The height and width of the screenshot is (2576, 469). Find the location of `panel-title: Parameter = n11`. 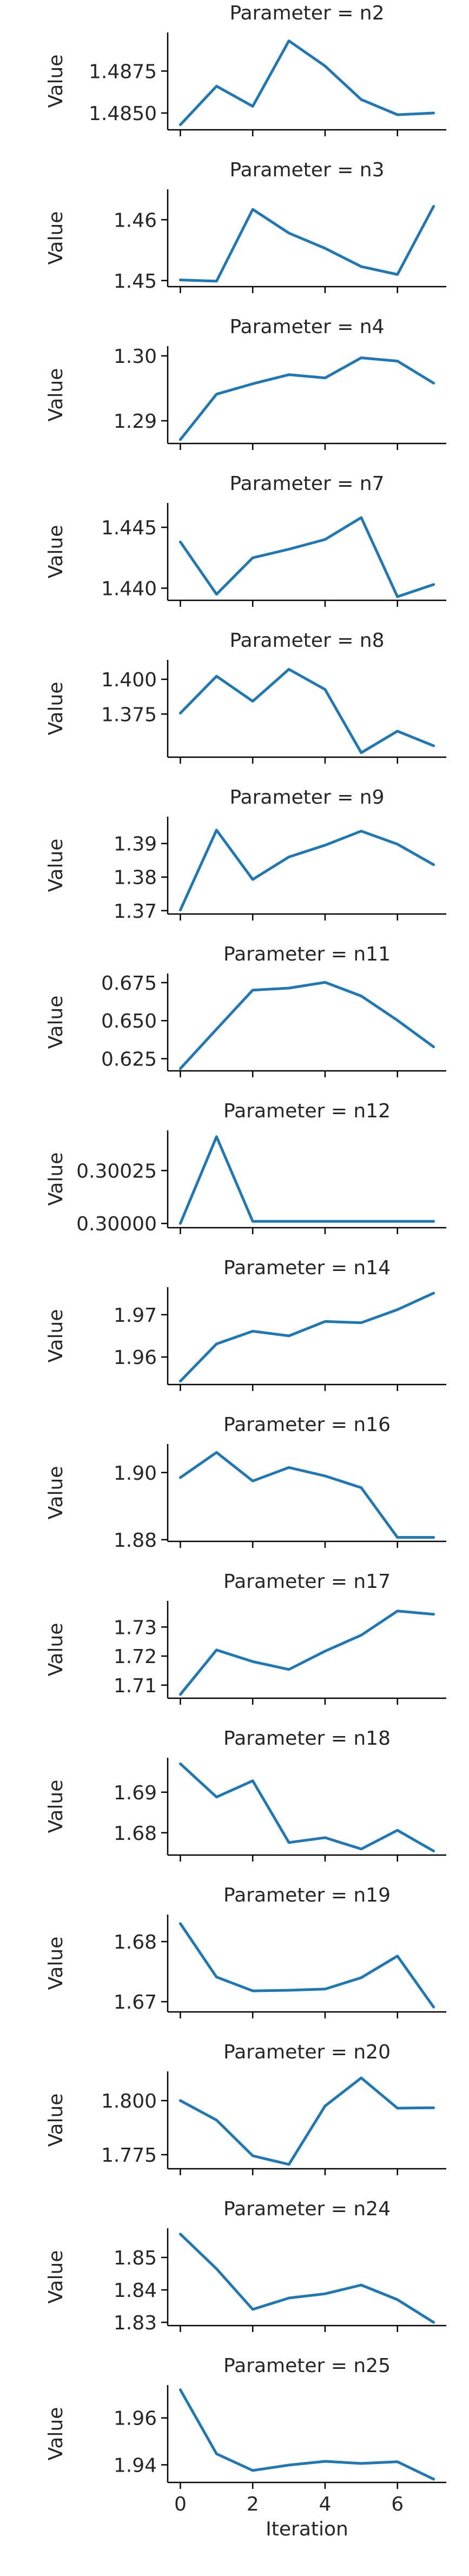

panel-title: Parameter = n11 is located at coordinates (307, 954).